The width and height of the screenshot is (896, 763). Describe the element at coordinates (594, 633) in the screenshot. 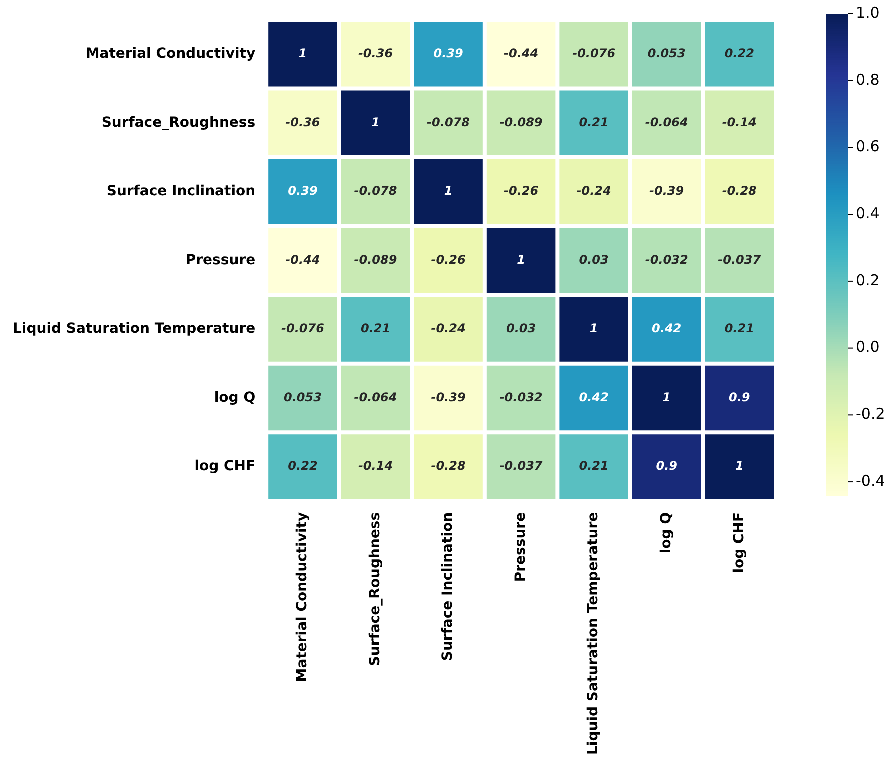

I see `x-tick-label: Liquid Saturation Temperature` at that location.